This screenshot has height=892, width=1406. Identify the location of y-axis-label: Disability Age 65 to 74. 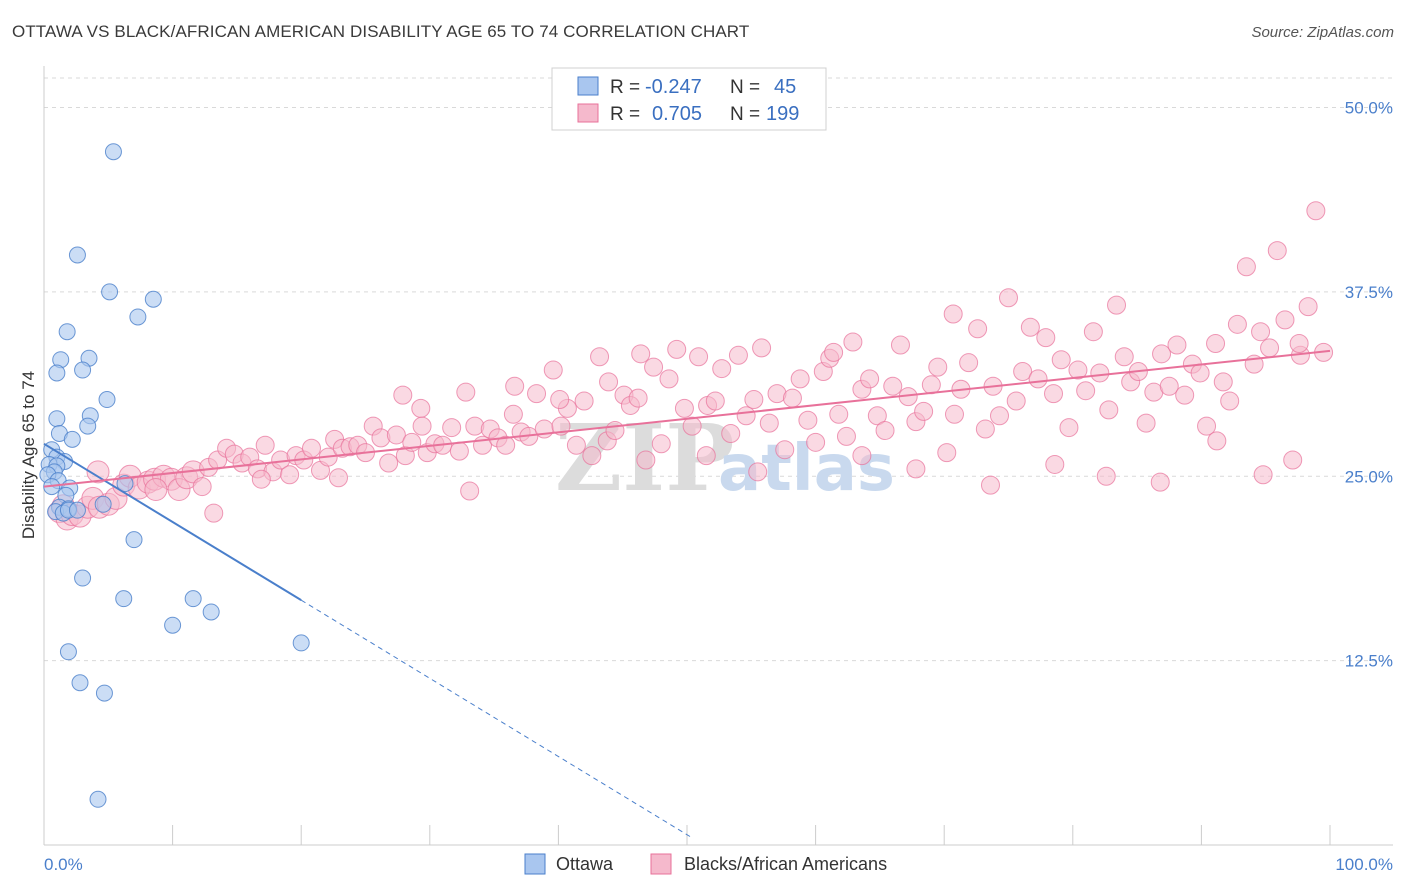
(28, 455).